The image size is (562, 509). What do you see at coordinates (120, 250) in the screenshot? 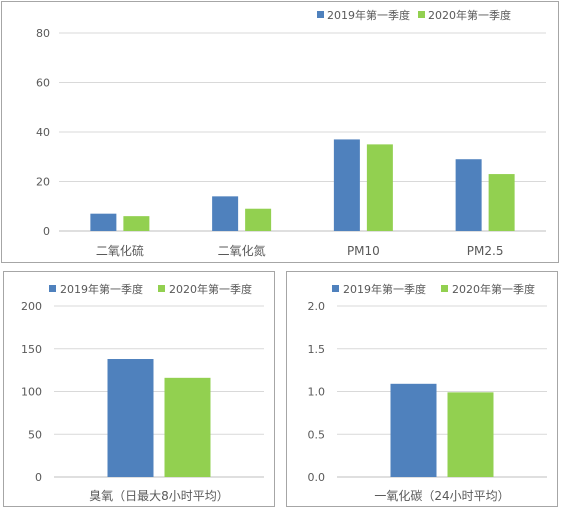
I see `x-category-label: 二氧化硫` at bounding box center [120, 250].